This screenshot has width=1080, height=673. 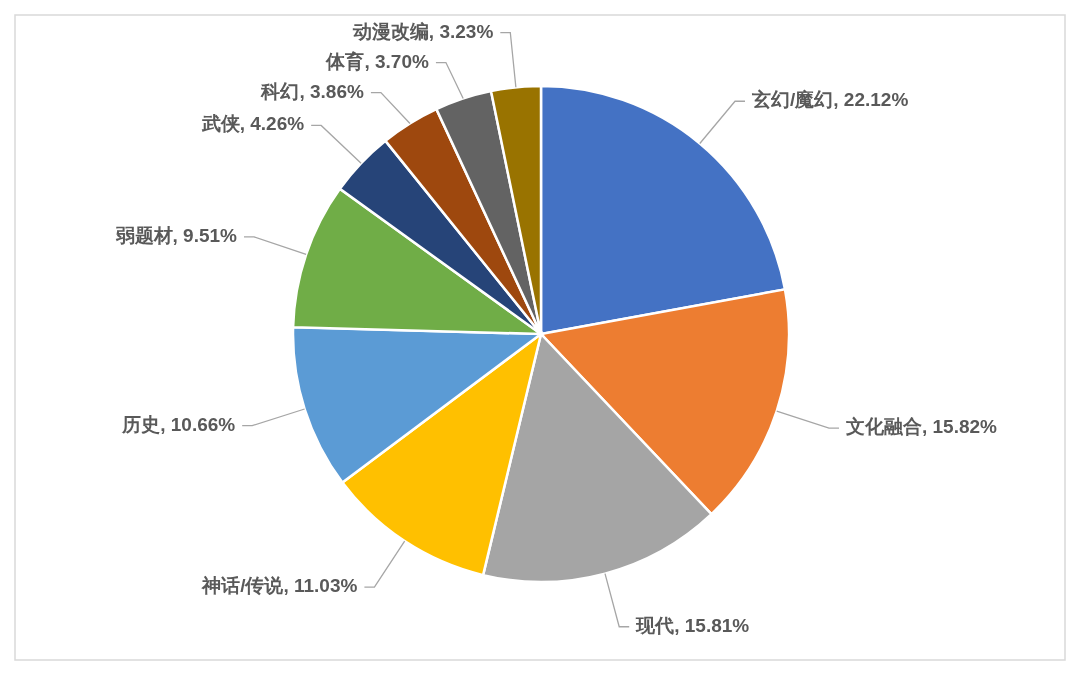 What do you see at coordinates (252, 124) in the screenshot?
I see `slice-label: 武侠, 4.26%` at bounding box center [252, 124].